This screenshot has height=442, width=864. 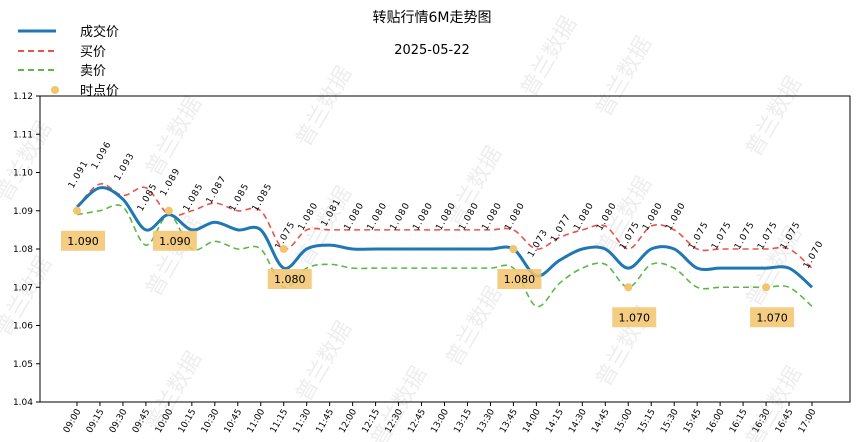 I want to click on chart-subtitle: 2025-05-22, so click(x=432, y=50).